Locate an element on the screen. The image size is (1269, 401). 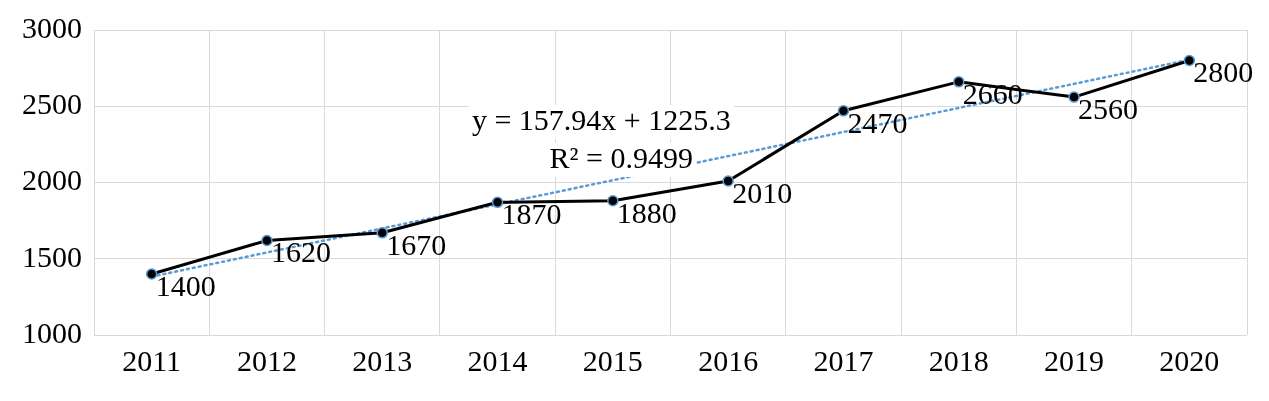
x-tick-label: 2018 is located at coordinates (958, 360).